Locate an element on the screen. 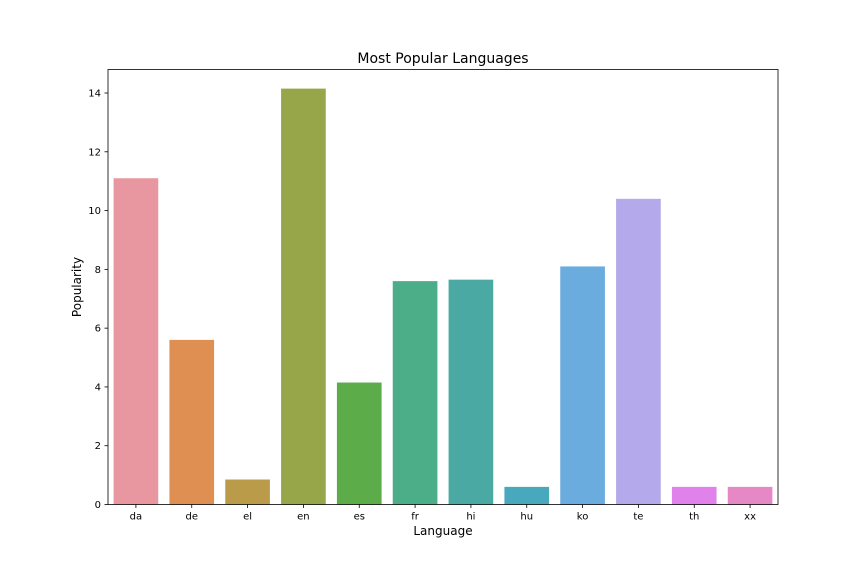 The width and height of the screenshot is (864, 580). x-tick-label: da is located at coordinates (136, 517).